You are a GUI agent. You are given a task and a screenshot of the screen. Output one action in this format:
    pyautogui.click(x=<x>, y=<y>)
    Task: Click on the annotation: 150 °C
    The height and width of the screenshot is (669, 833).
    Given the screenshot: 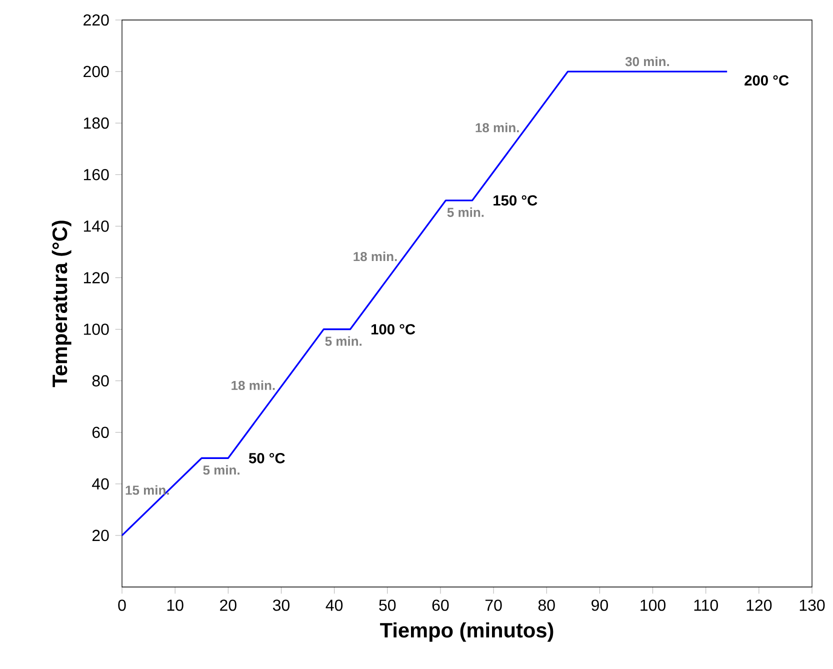 What is the action you would take?
    pyautogui.click(x=516, y=200)
    